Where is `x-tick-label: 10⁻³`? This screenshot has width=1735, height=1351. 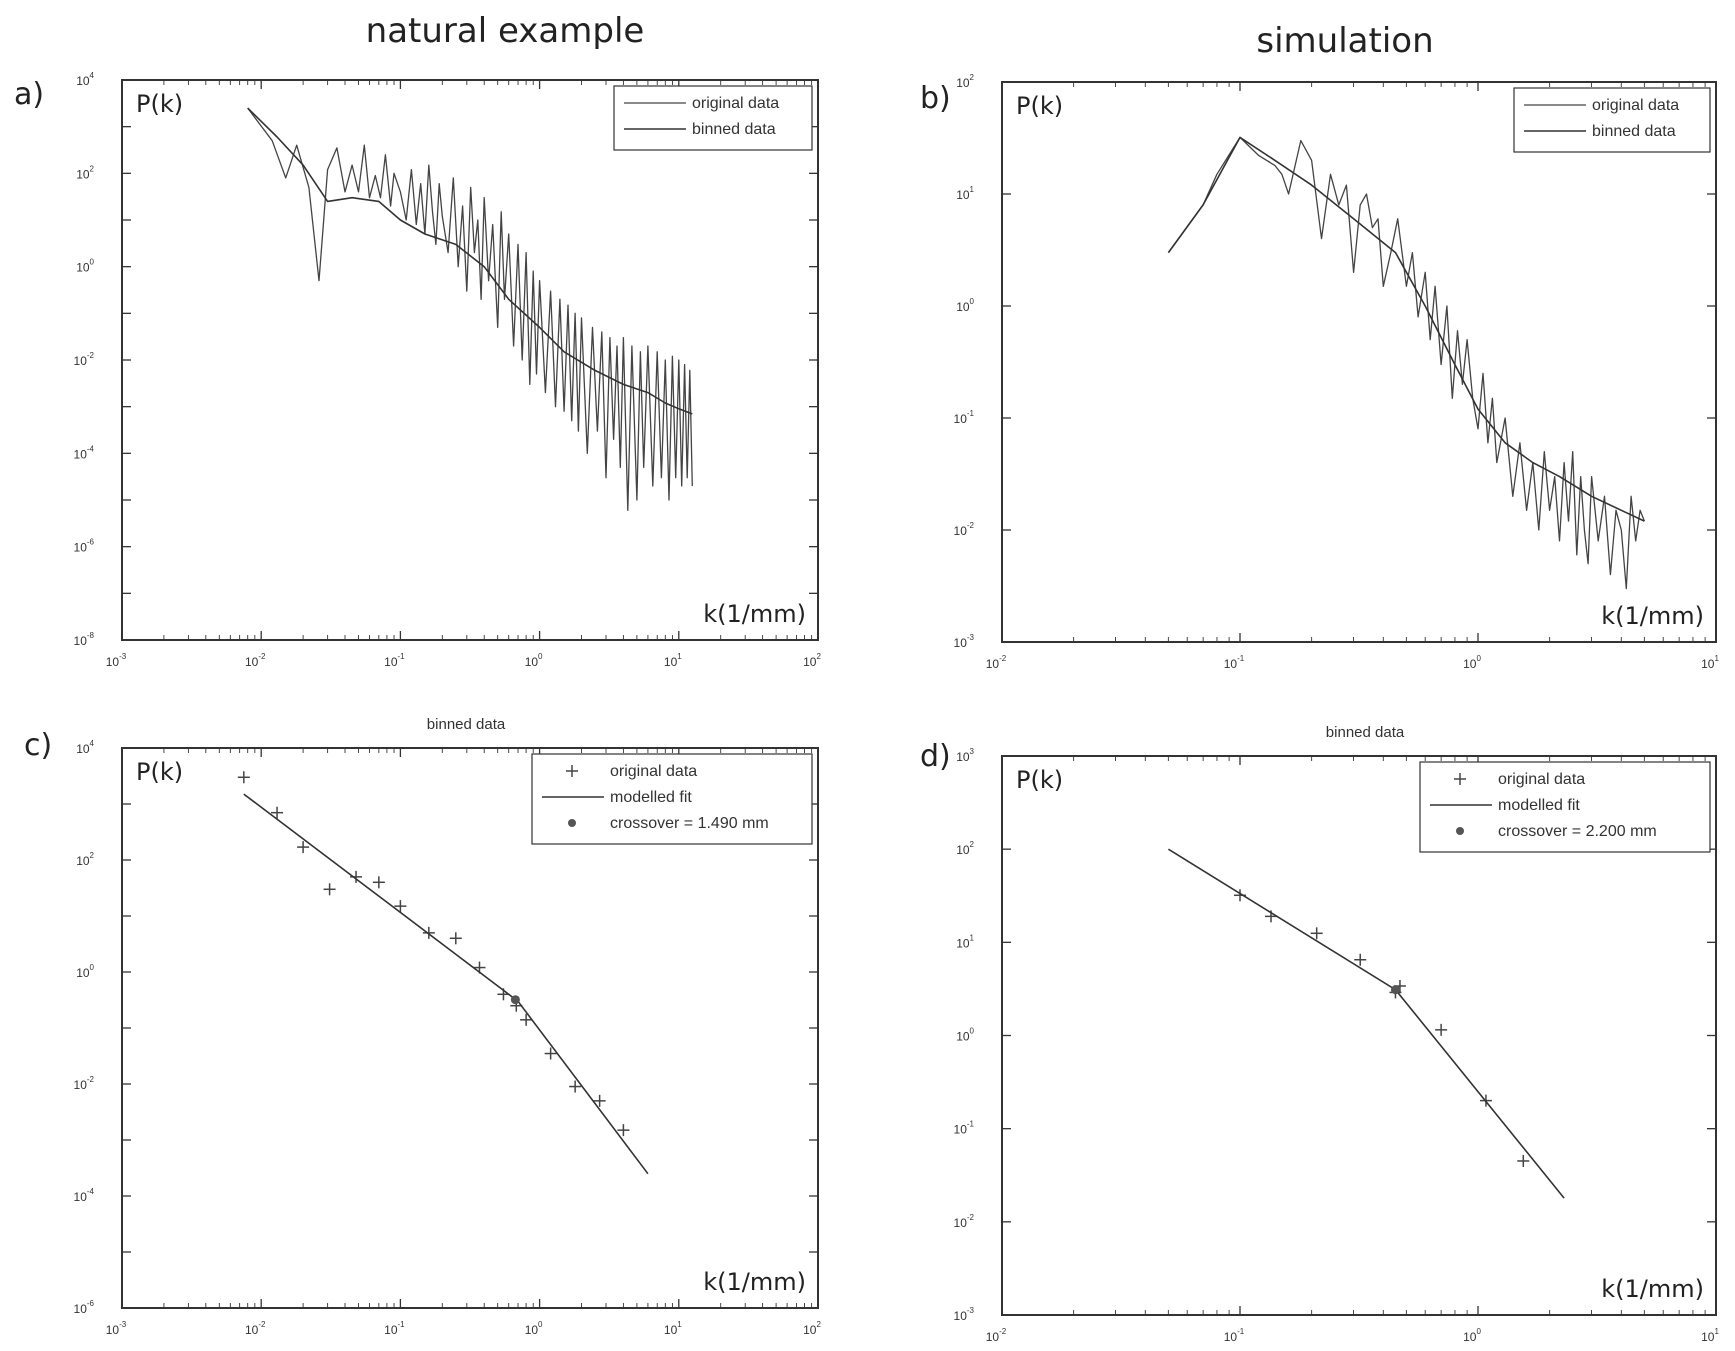 x-tick-label: 10⁻³ is located at coordinates (116, 1328).